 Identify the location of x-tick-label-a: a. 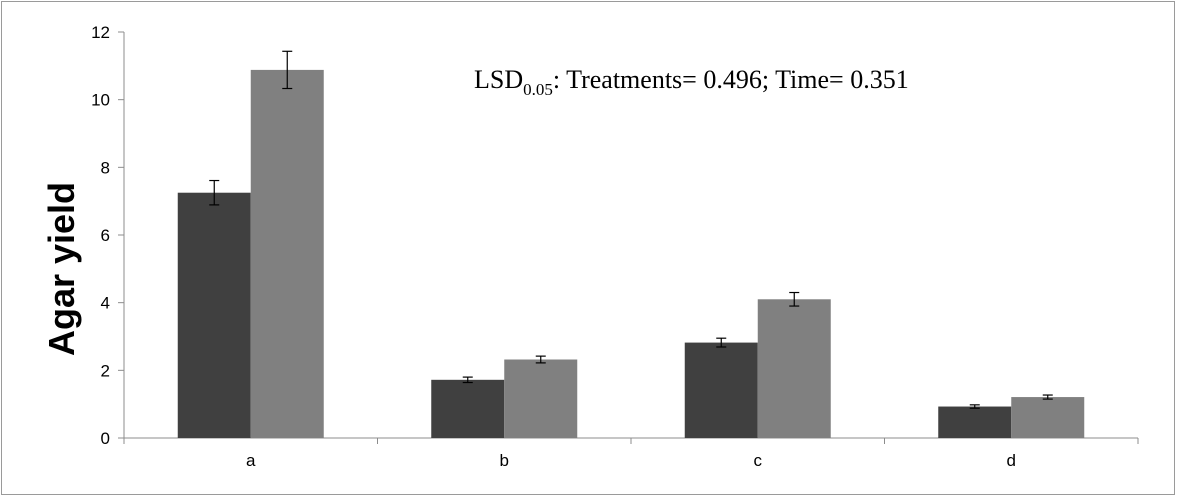
(251, 460).